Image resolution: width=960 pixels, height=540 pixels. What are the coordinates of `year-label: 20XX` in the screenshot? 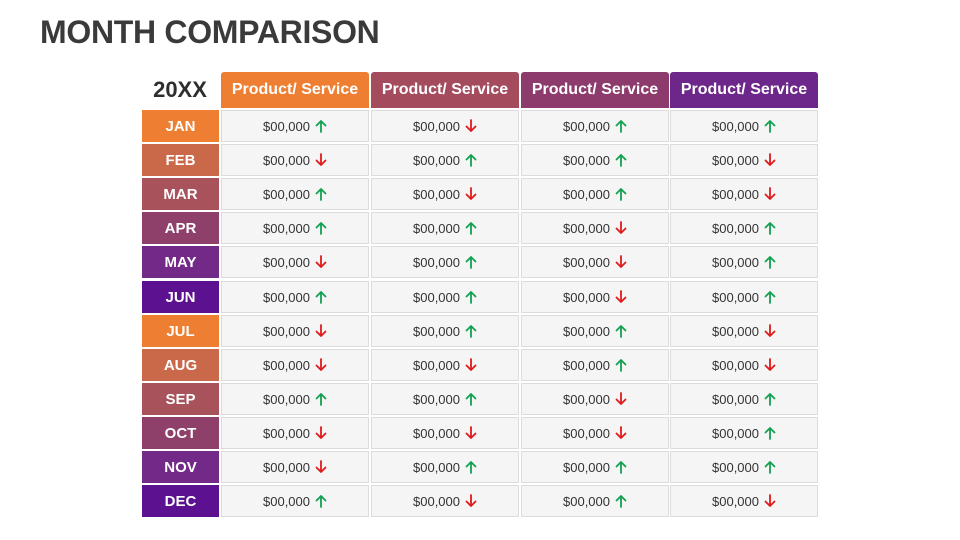 It's located at (180, 89).